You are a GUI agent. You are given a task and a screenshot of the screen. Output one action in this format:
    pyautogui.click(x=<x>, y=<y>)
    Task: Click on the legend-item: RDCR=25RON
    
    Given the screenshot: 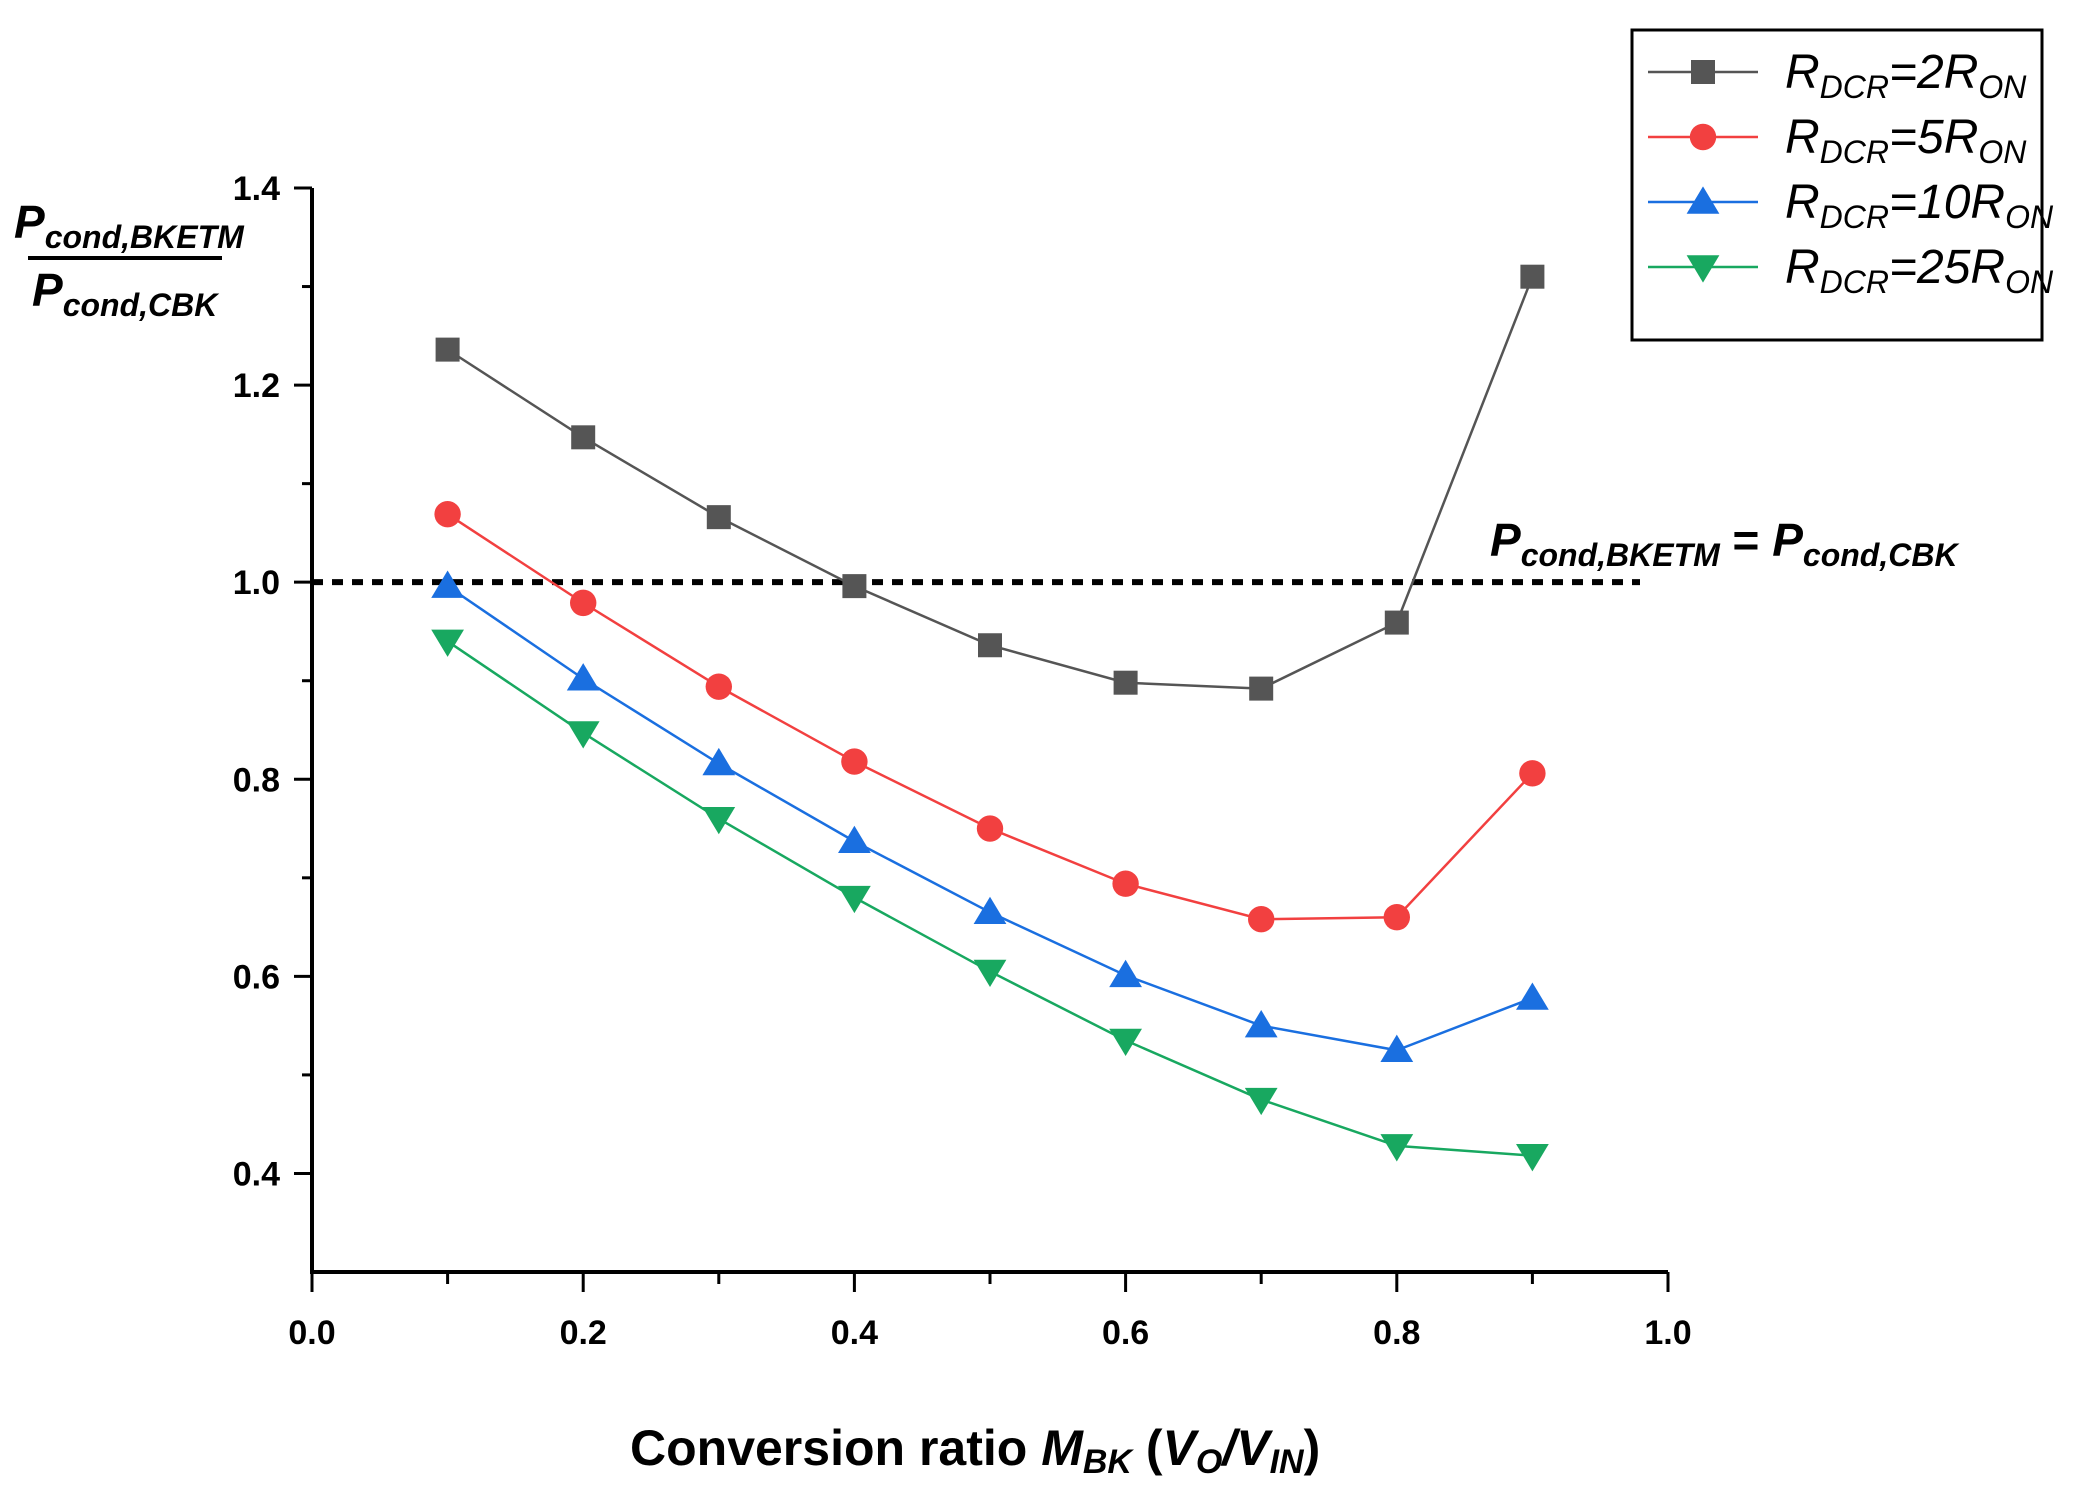 What is the action you would take?
    pyautogui.click(x=1851, y=270)
    